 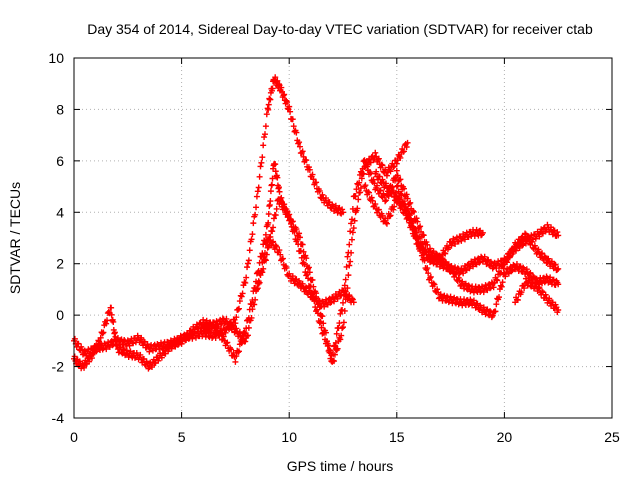 What do you see at coordinates (58, 367) in the screenshot?
I see `y-tick-label: -2` at bounding box center [58, 367].